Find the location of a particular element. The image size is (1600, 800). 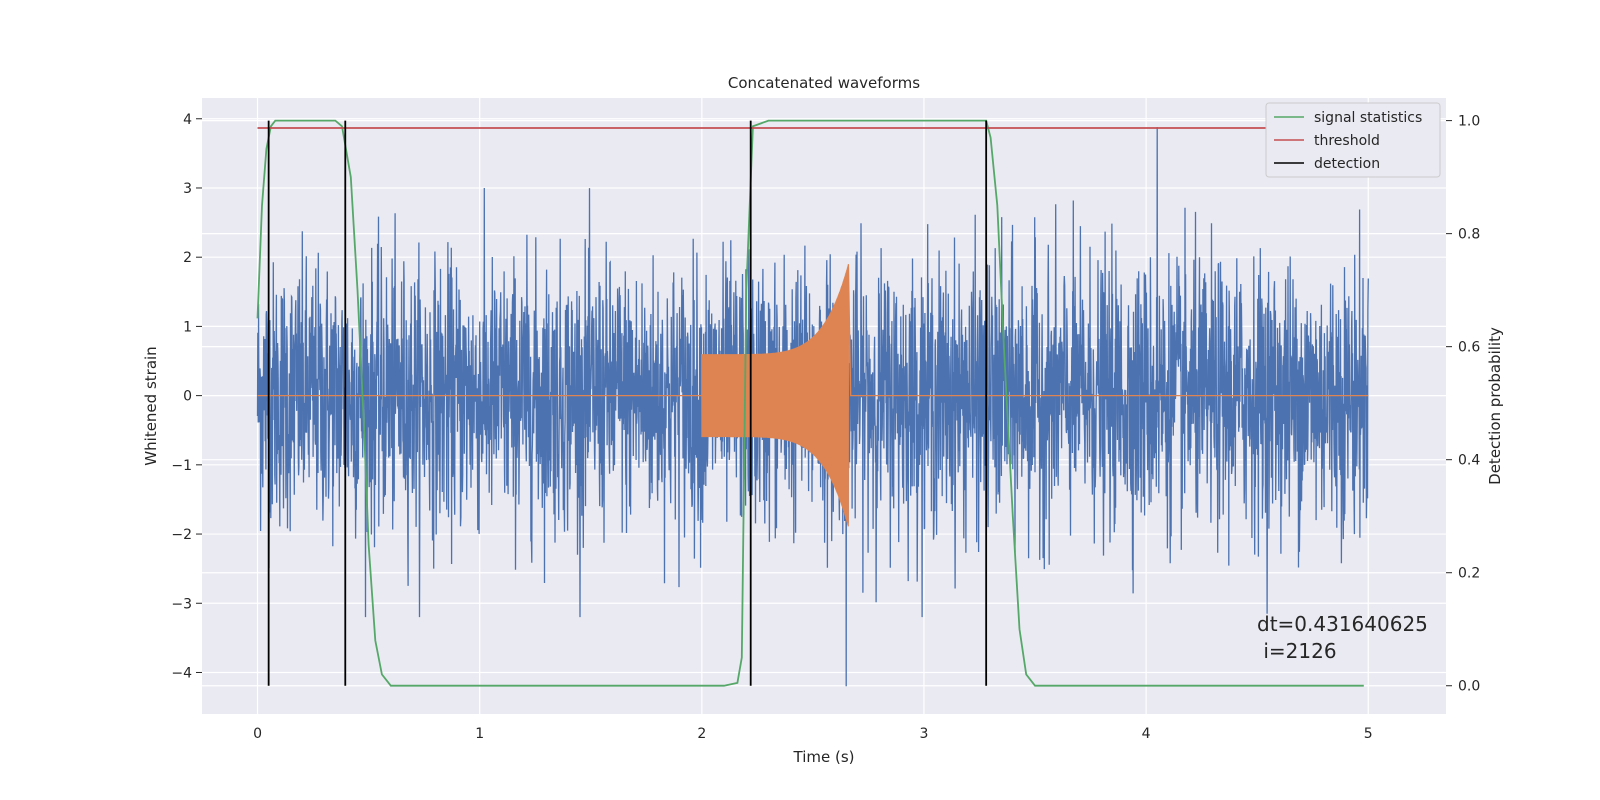

x-tick-label: 1 is located at coordinates (479, 734).